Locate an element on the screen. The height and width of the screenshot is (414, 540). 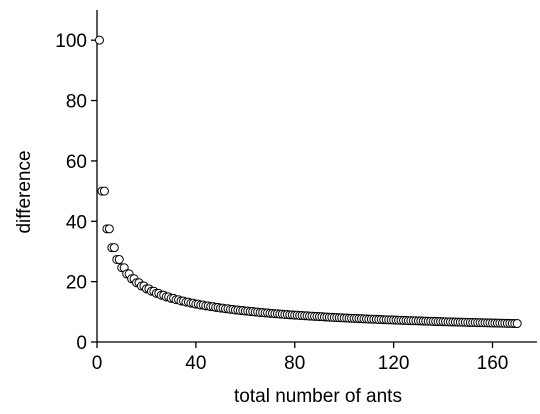
x-axis-title: total number of ants is located at coordinates (318, 396).